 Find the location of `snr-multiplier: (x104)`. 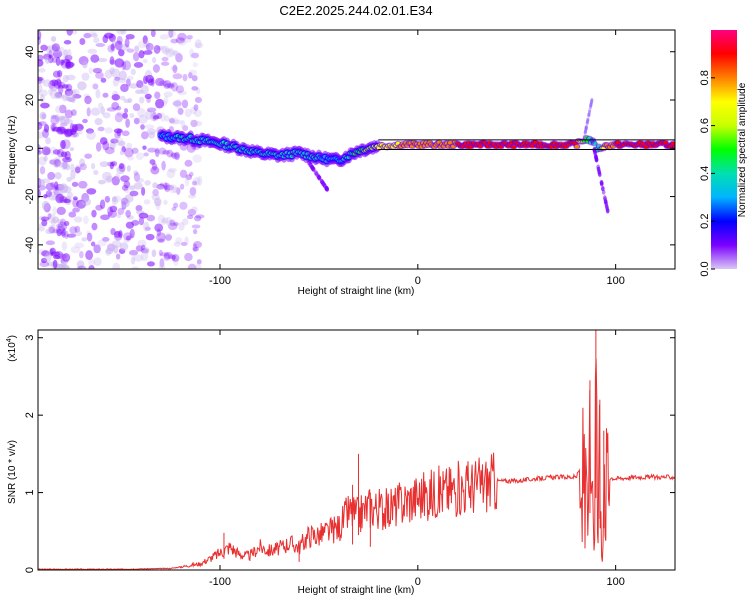

snr-multiplier: (x104) is located at coordinates (12, 348).